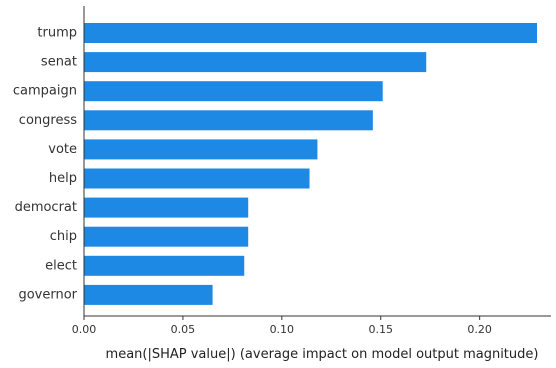 This screenshot has width=556, height=368. I want to click on x-tick-label: 0.05, so click(183, 329).